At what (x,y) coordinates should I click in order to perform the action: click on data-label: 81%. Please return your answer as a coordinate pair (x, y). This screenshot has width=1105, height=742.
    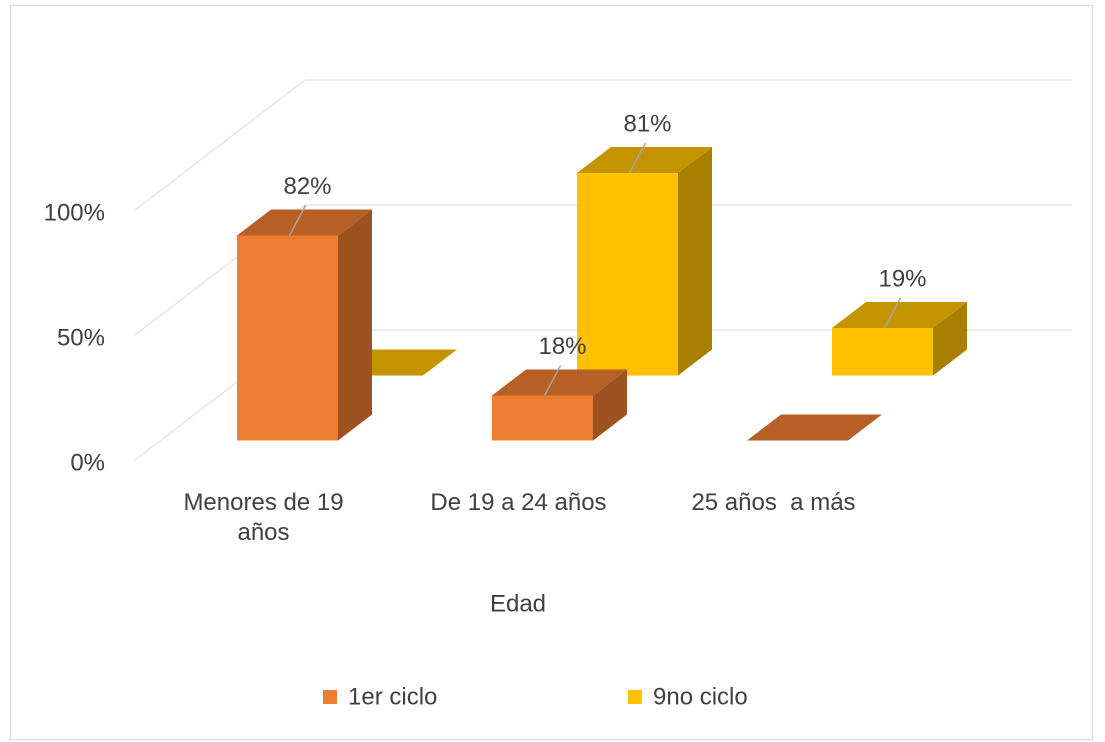
    Looking at the image, I should click on (647, 123).